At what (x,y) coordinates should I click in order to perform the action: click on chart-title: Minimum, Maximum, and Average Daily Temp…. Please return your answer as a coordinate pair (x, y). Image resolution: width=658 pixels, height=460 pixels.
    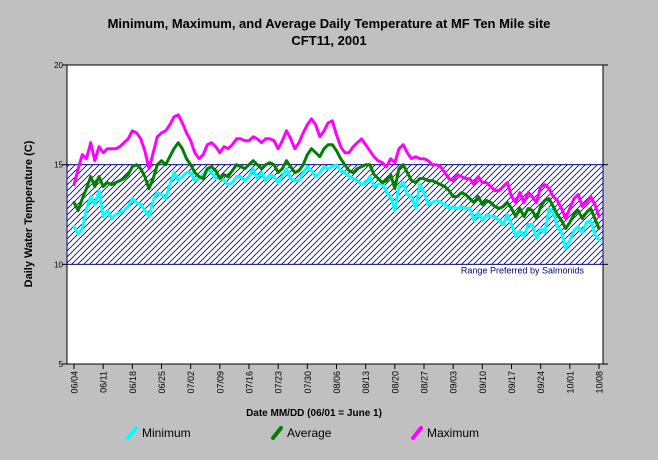
    Looking at the image, I should click on (329, 23).